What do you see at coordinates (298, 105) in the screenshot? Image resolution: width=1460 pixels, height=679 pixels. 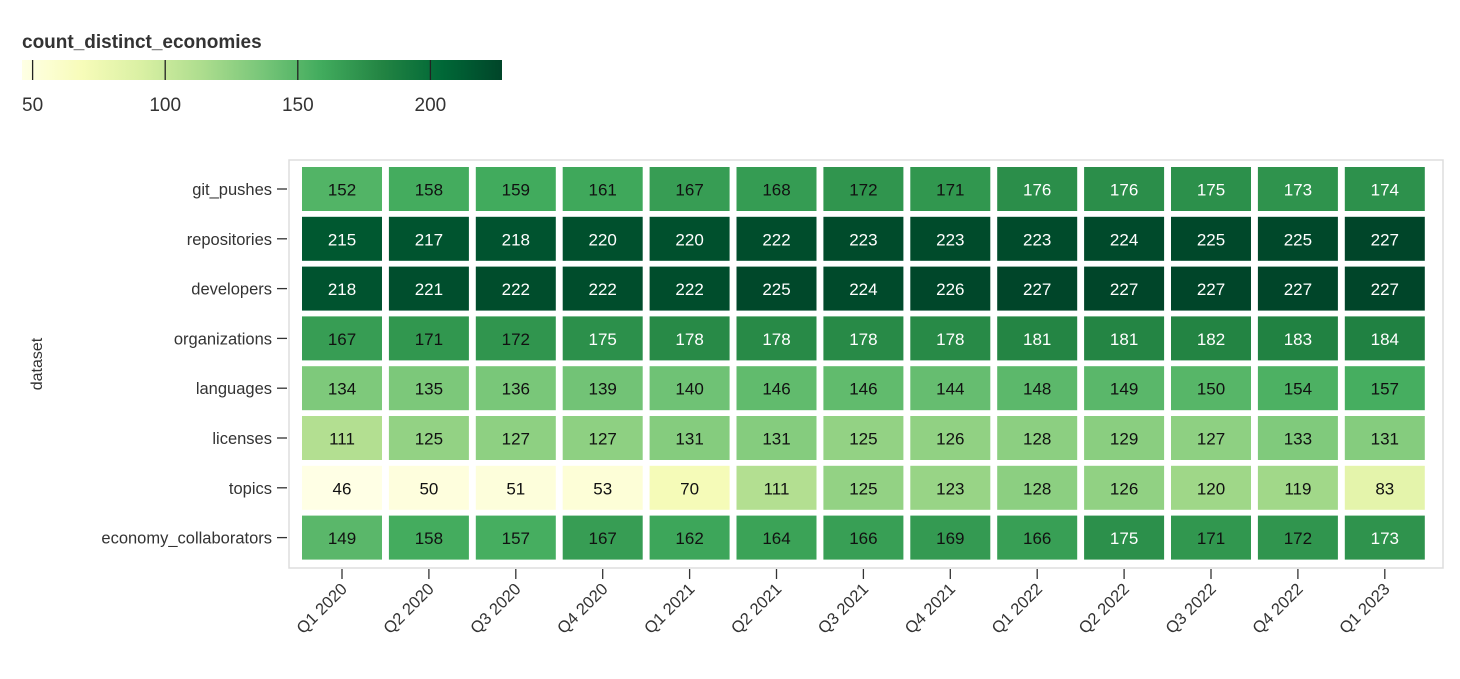 I see `legend-tick-label: 150` at bounding box center [298, 105].